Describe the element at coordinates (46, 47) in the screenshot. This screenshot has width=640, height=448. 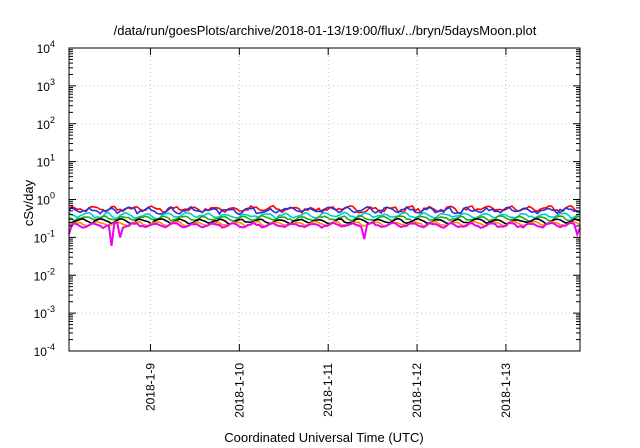
I see `y-tick-label: 10⁴` at that location.